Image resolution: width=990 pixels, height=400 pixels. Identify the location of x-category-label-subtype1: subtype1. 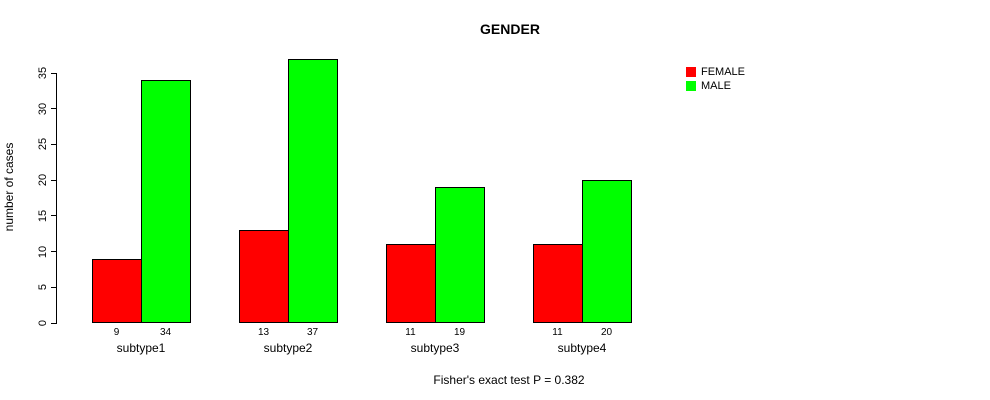
(141, 348).